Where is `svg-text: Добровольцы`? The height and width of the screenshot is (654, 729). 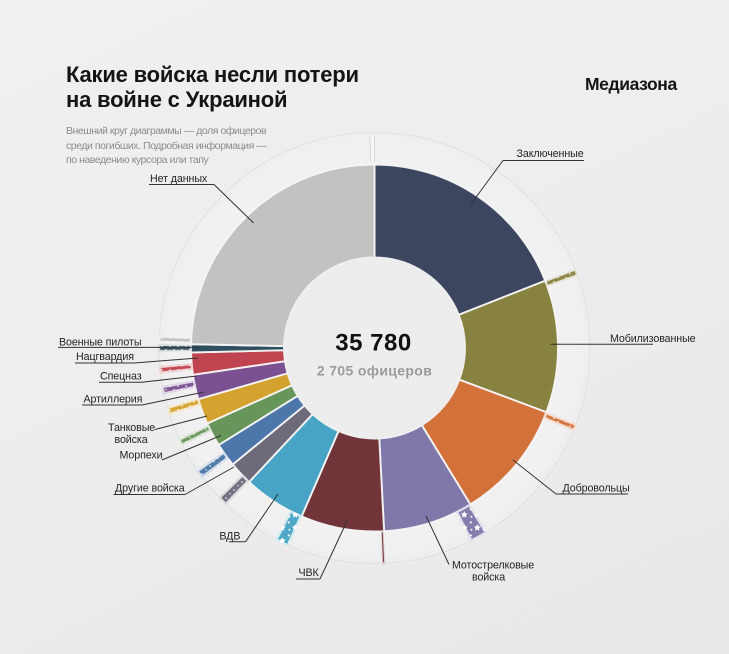
svg-text: Добровольцы is located at coordinates (596, 489).